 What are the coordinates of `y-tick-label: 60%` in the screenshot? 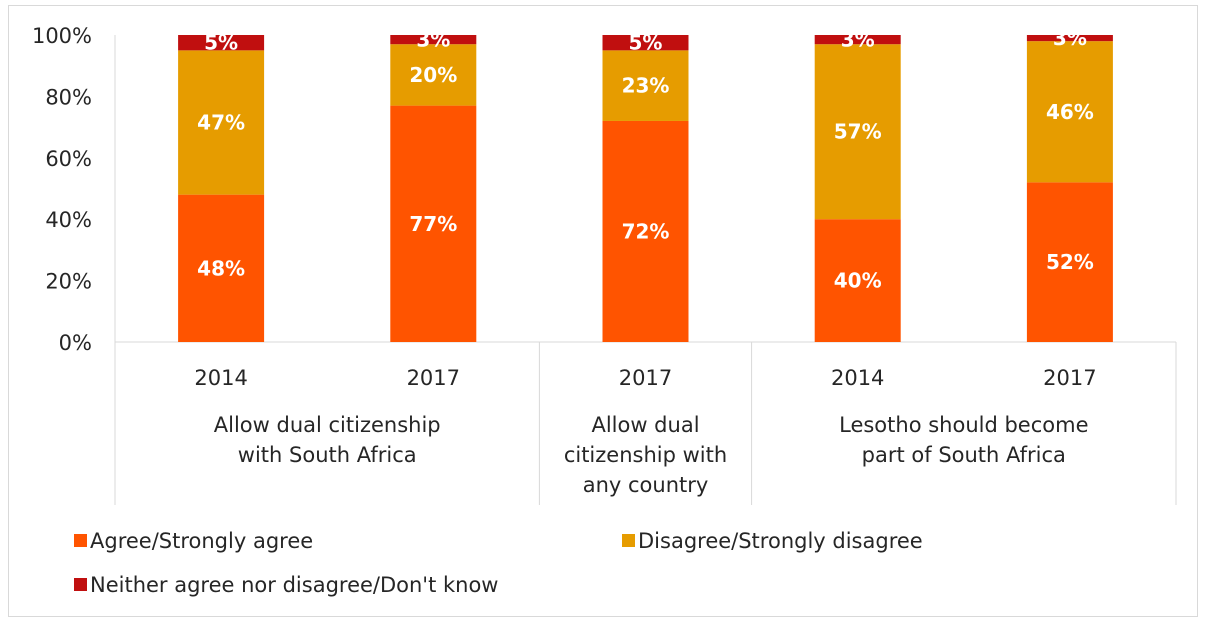 It's located at (68, 159).